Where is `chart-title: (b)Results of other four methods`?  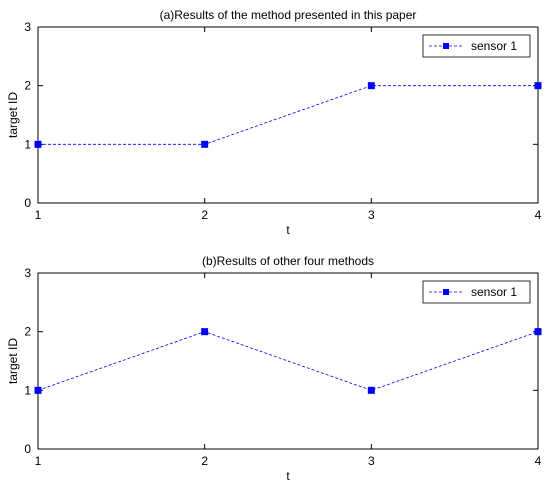 chart-title: (b)Results of other four methods is located at coordinates (288, 261).